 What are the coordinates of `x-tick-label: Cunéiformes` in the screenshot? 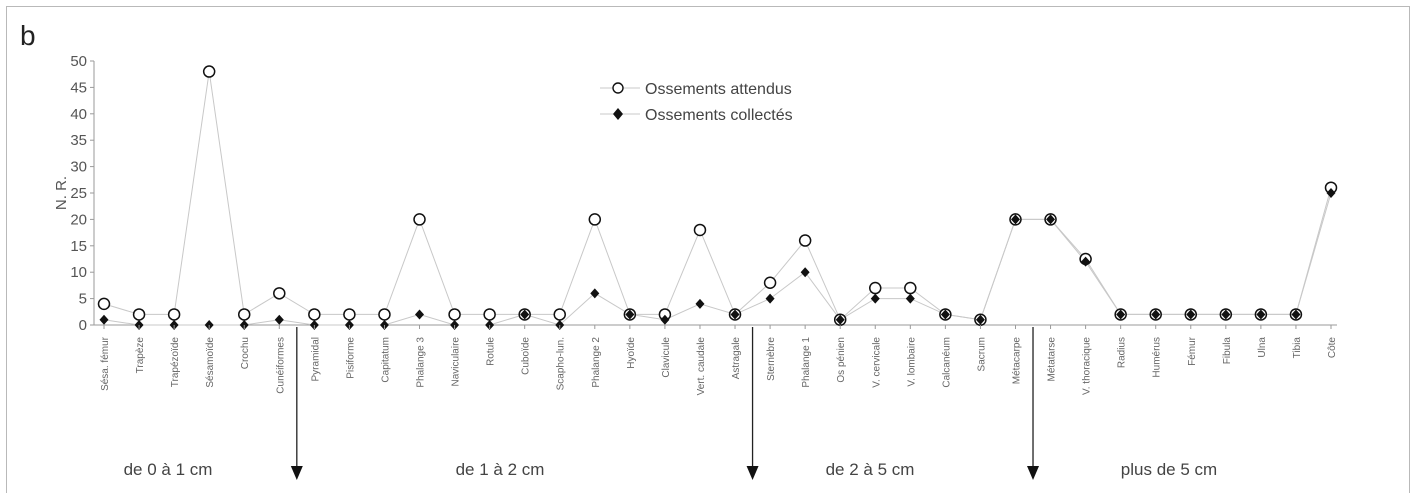 It's located at (280, 365).